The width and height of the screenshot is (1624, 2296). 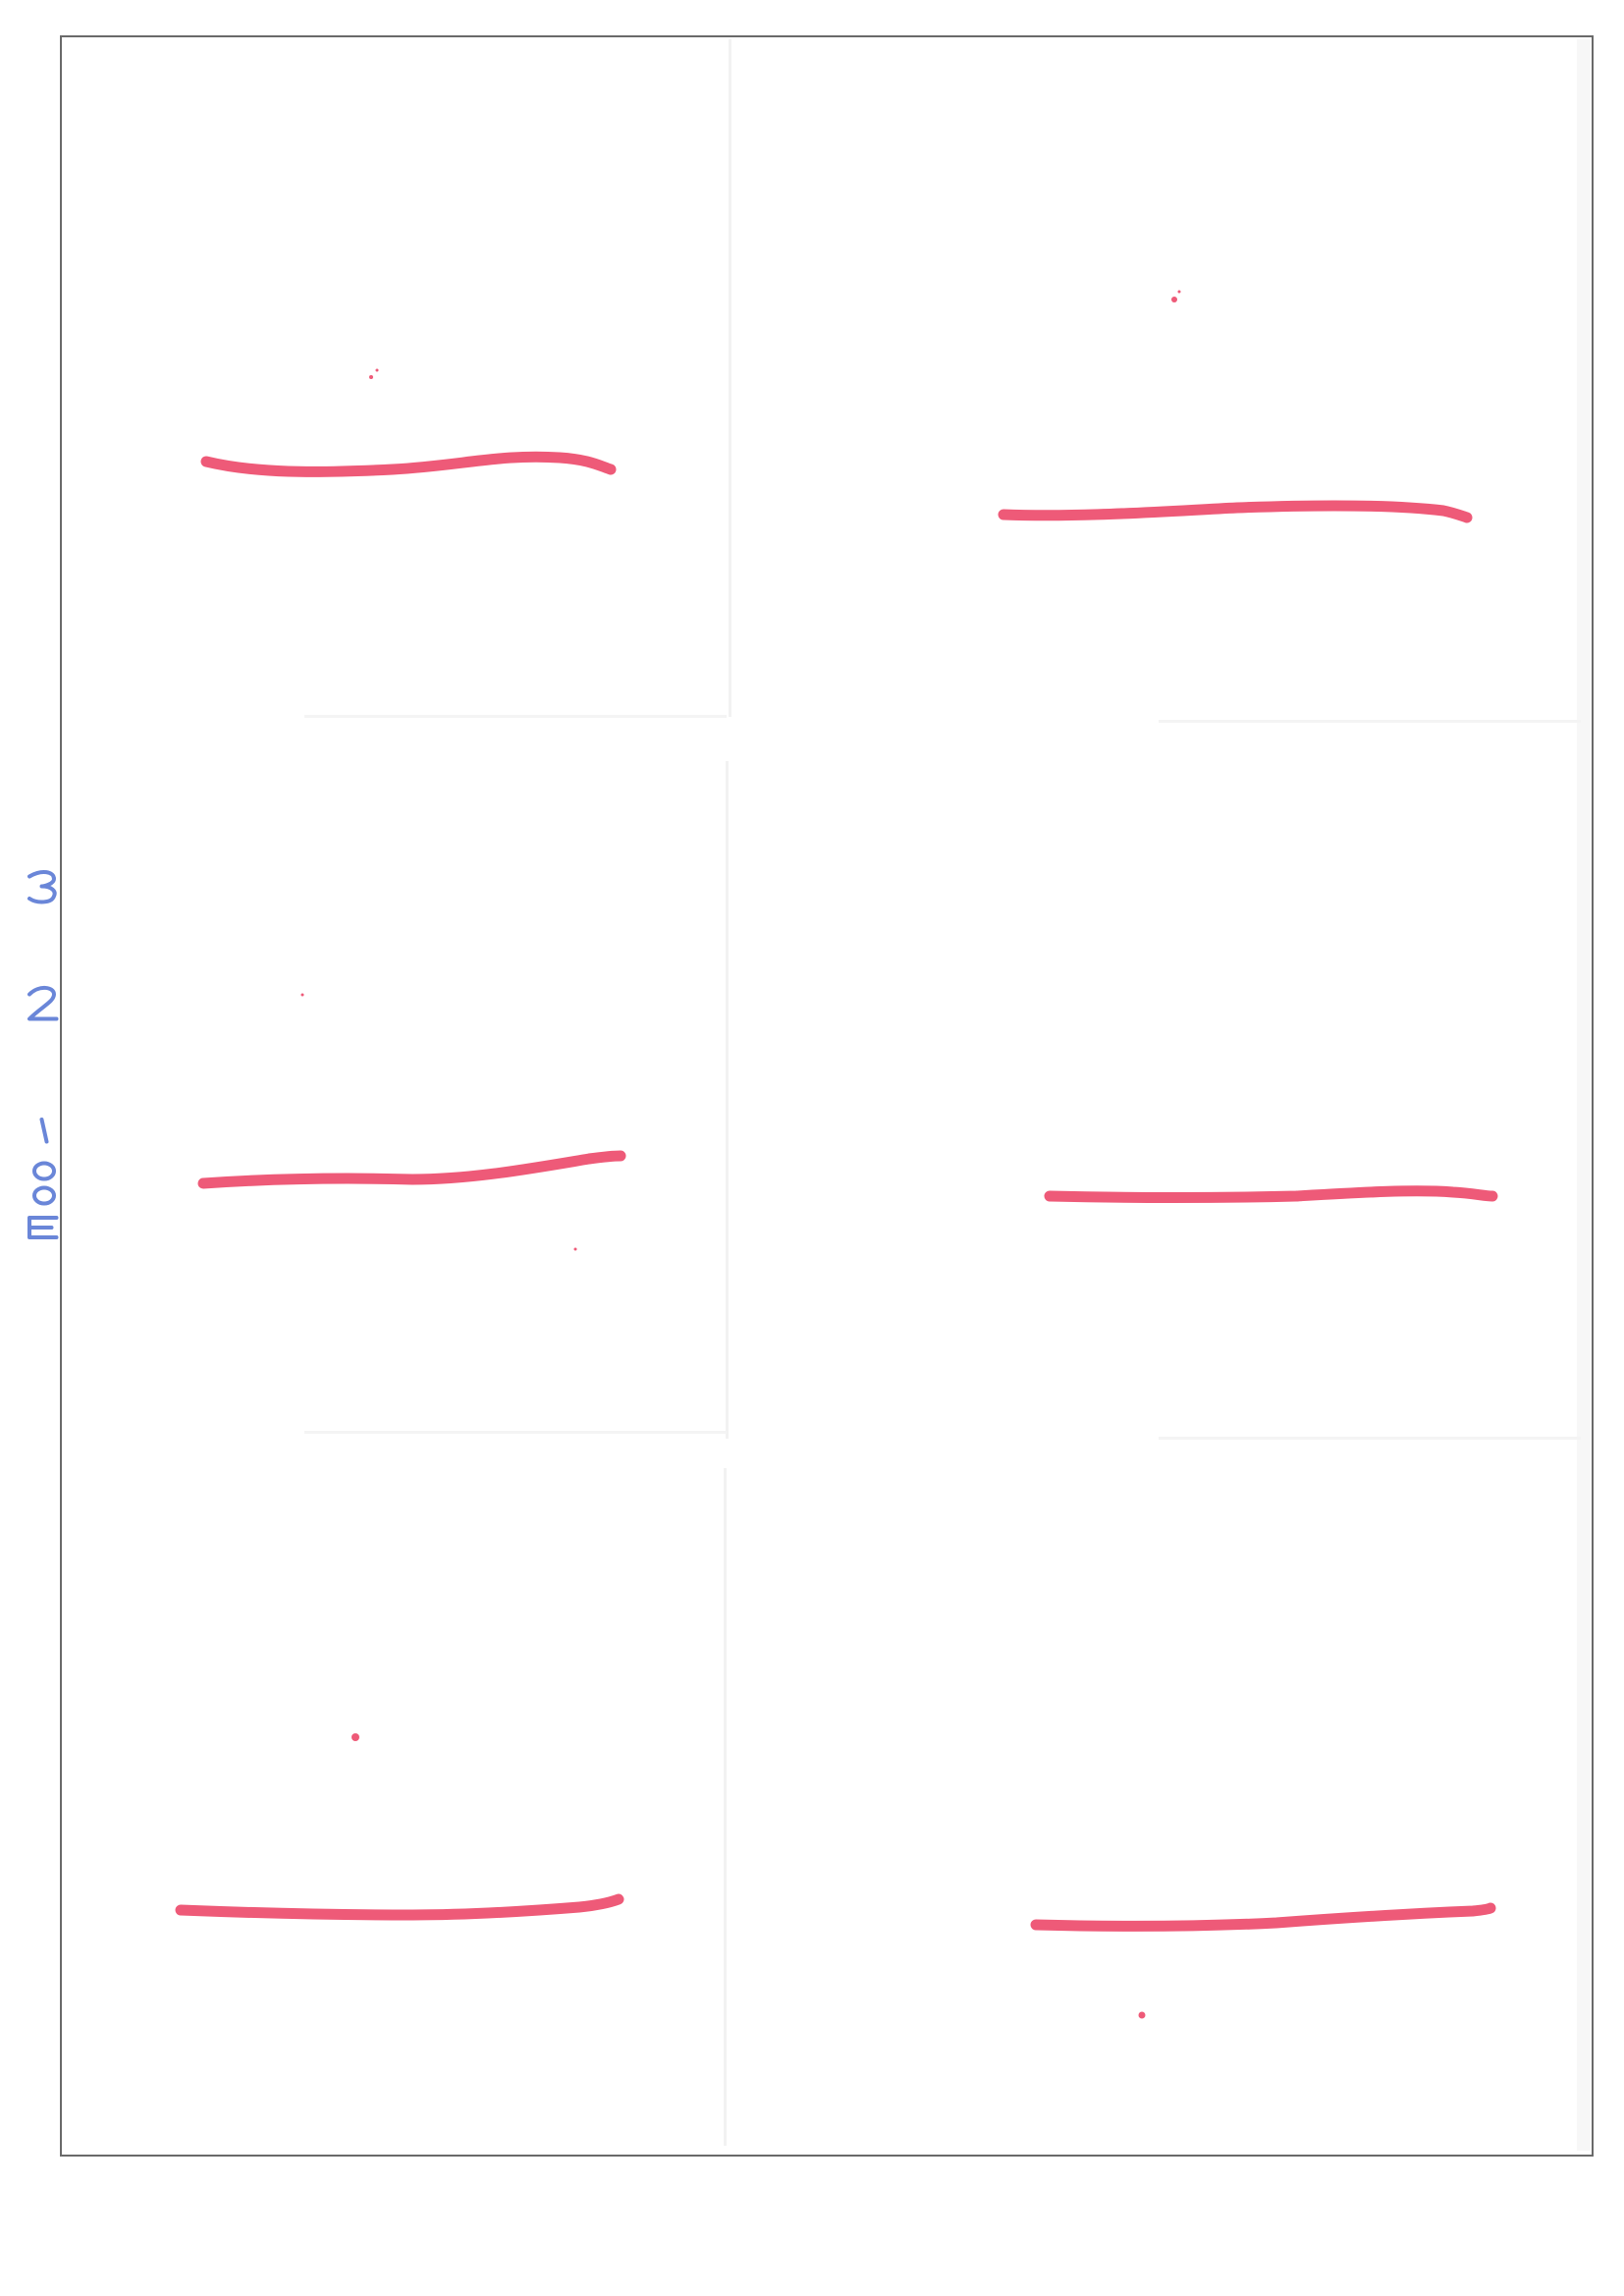 I want to click on vertical-panel-divider-bottom, so click(x=725, y=1807).